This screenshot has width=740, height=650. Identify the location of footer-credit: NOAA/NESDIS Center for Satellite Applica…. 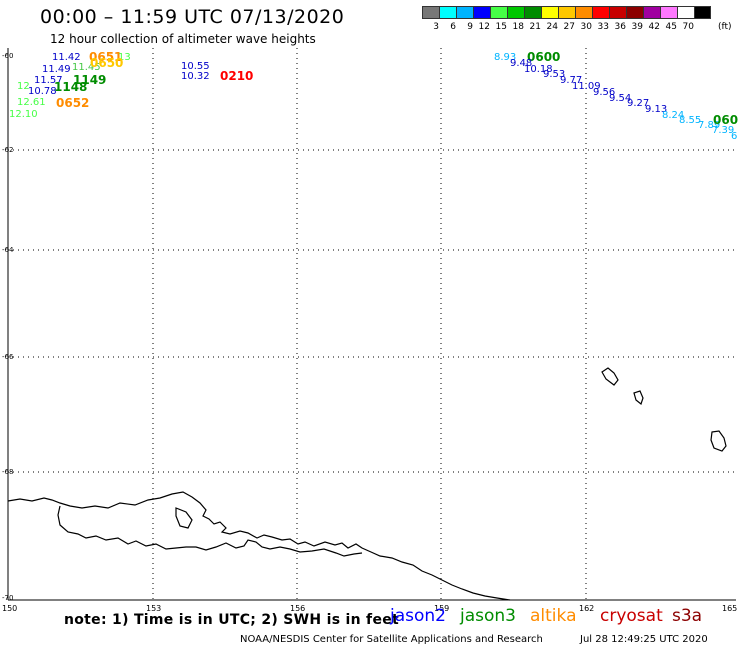
(391, 639).